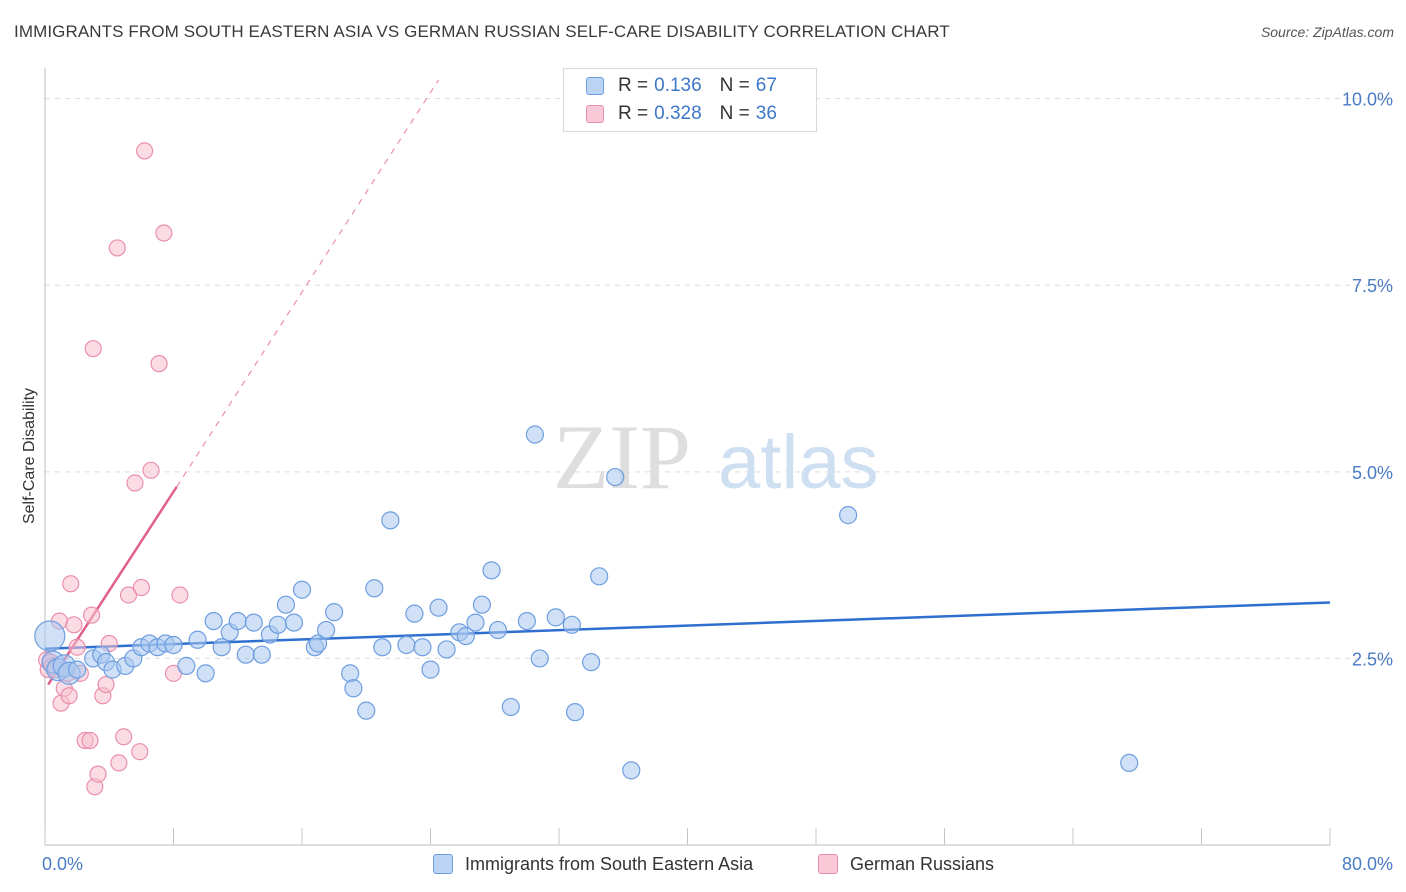 The height and width of the screenshot is (892, 1406). Describe the element at coordinates (595, 114) in the screenshot. I see `legend-swatch-pink` at that location.